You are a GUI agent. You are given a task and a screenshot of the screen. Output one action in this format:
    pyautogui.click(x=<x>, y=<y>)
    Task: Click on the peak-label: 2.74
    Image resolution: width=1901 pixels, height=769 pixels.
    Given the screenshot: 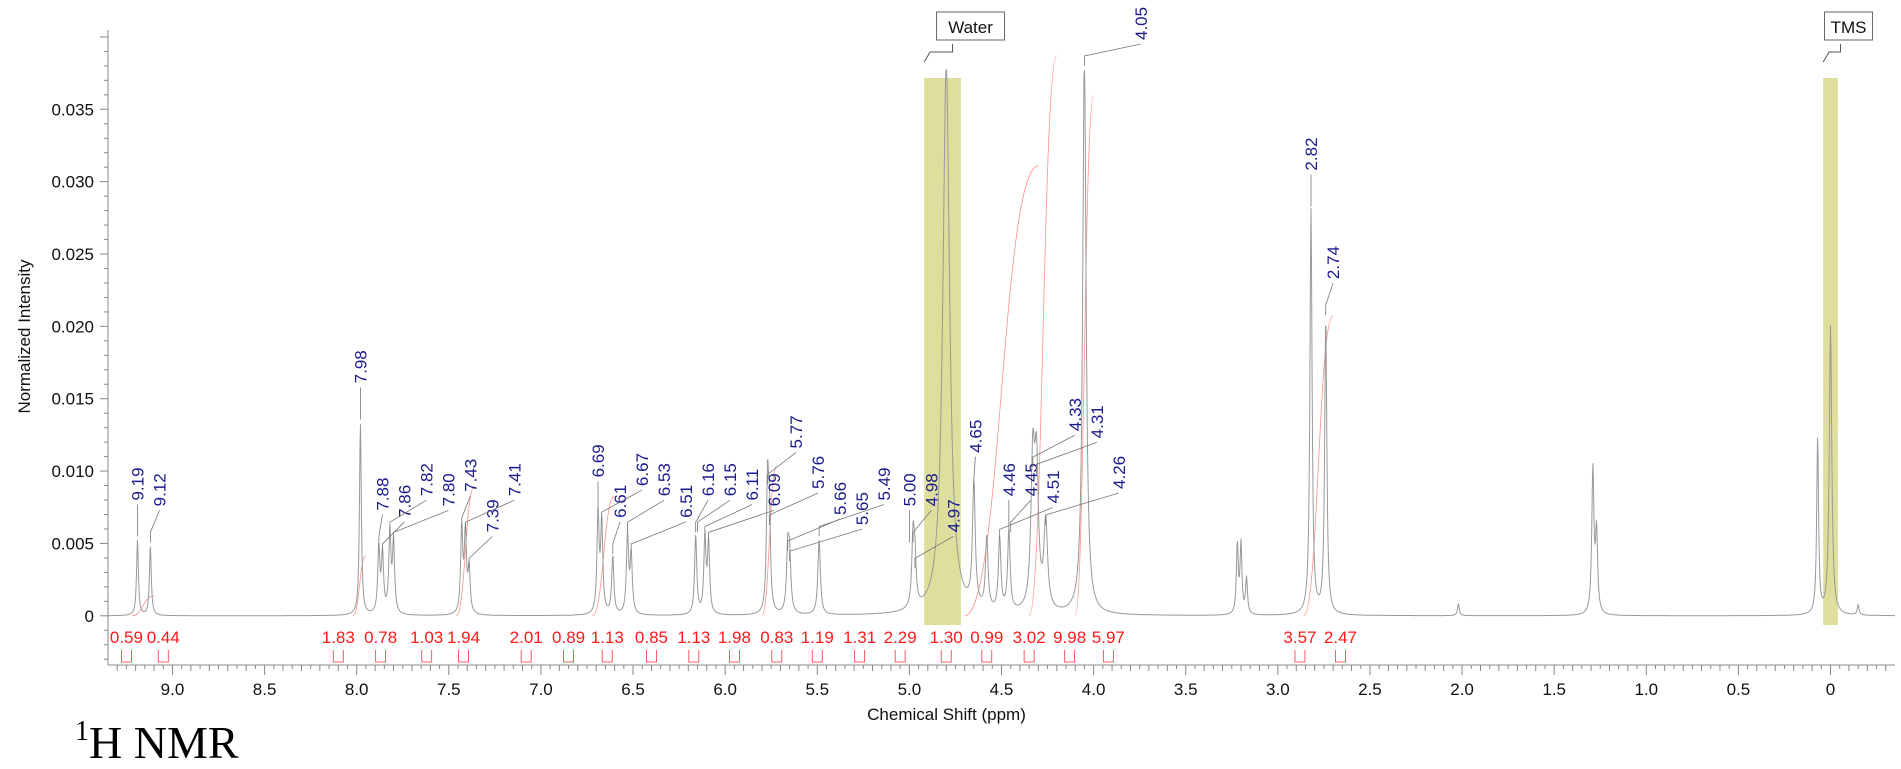 What is the action you would take?
    pyautogui.click(x=1333, y=262)
    